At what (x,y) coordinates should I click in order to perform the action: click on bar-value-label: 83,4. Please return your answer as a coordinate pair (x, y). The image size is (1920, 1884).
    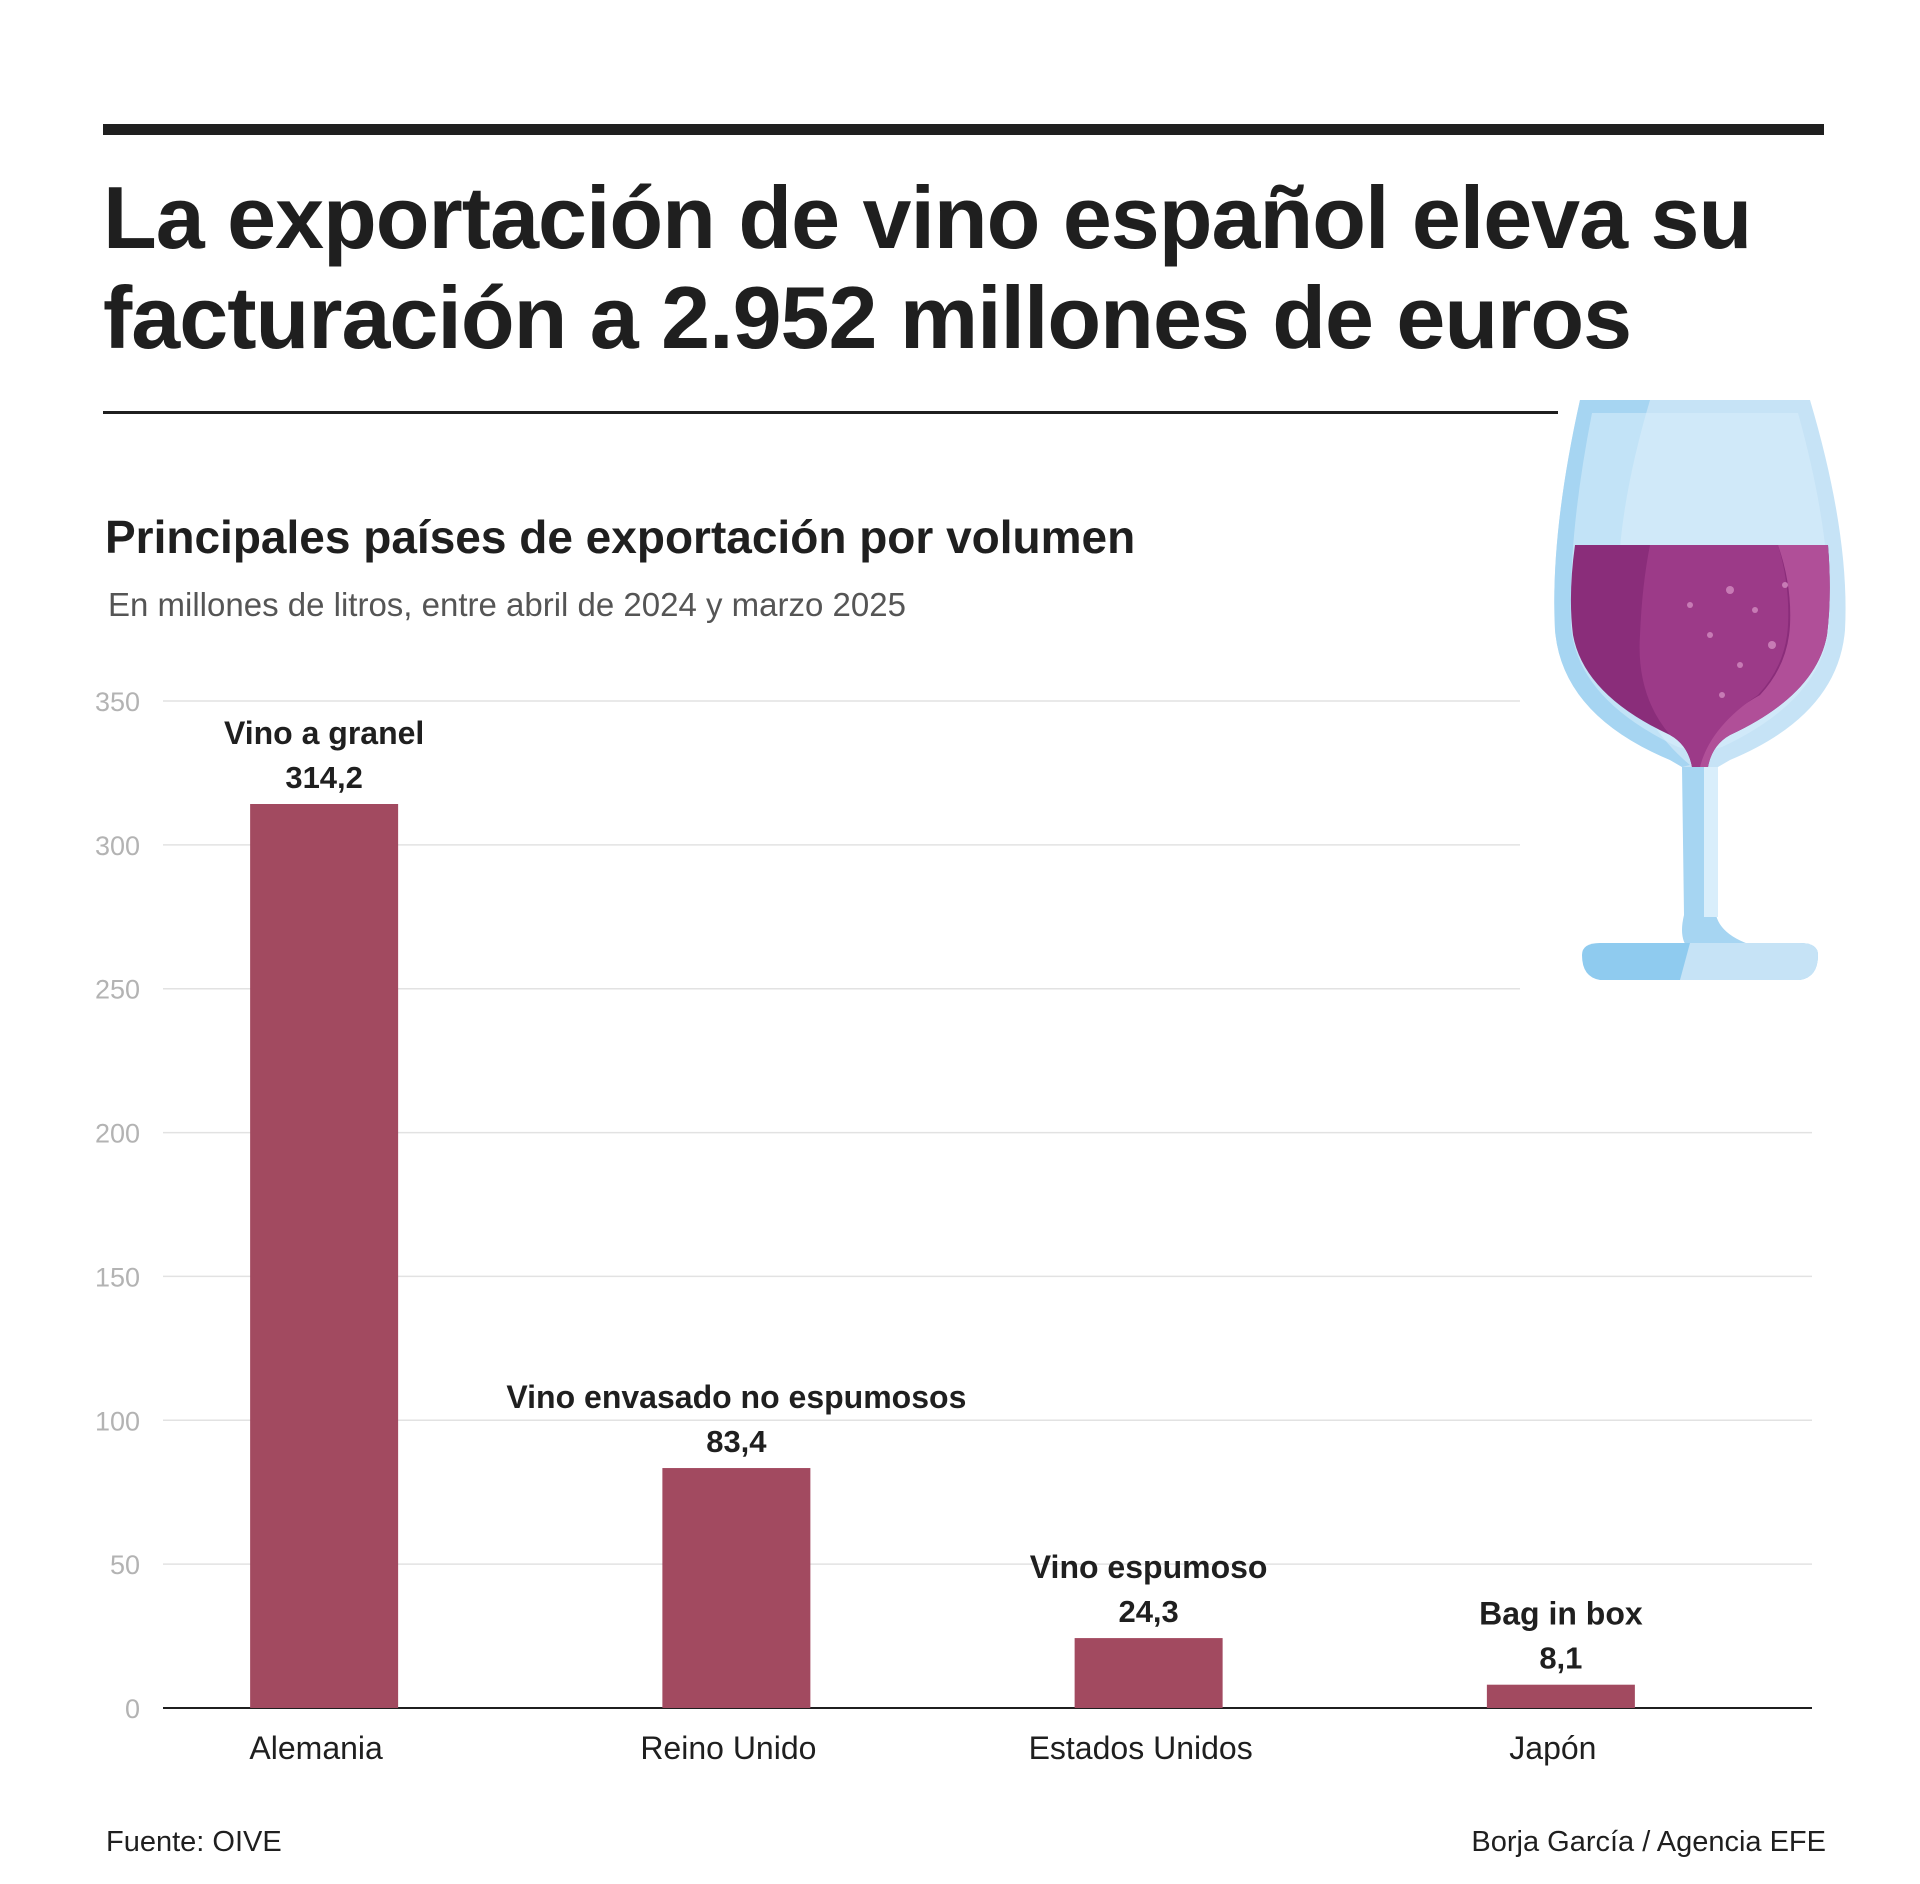
    Looking at the image, I should click on (736, 1441).